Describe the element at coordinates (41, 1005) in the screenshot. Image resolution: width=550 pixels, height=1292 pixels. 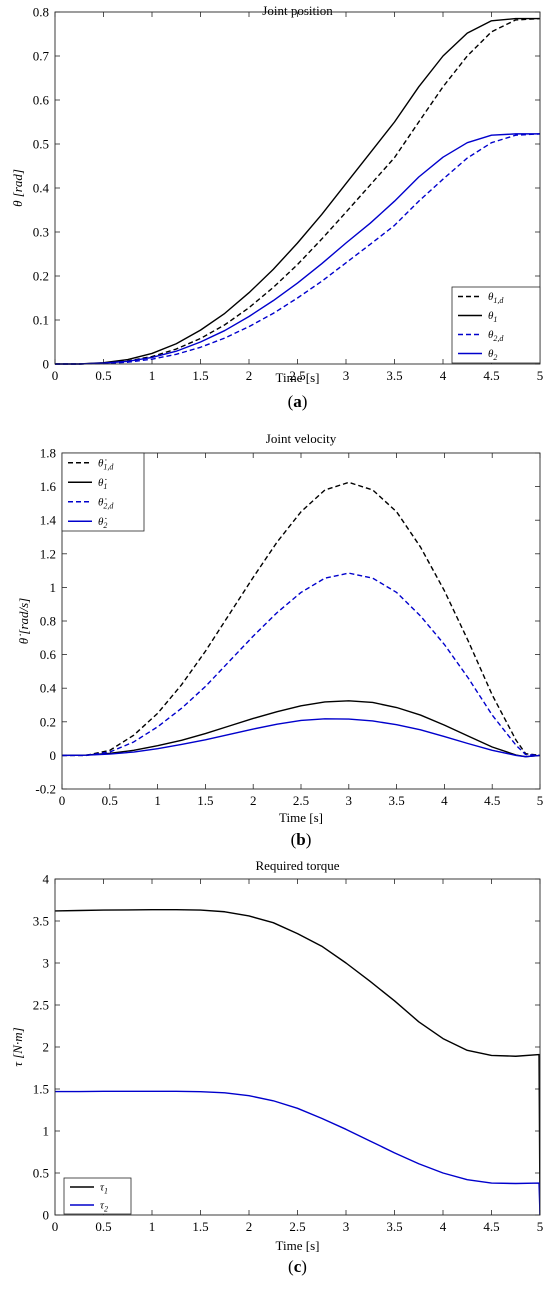
I see `y-tick-label: 2.5` at that location.